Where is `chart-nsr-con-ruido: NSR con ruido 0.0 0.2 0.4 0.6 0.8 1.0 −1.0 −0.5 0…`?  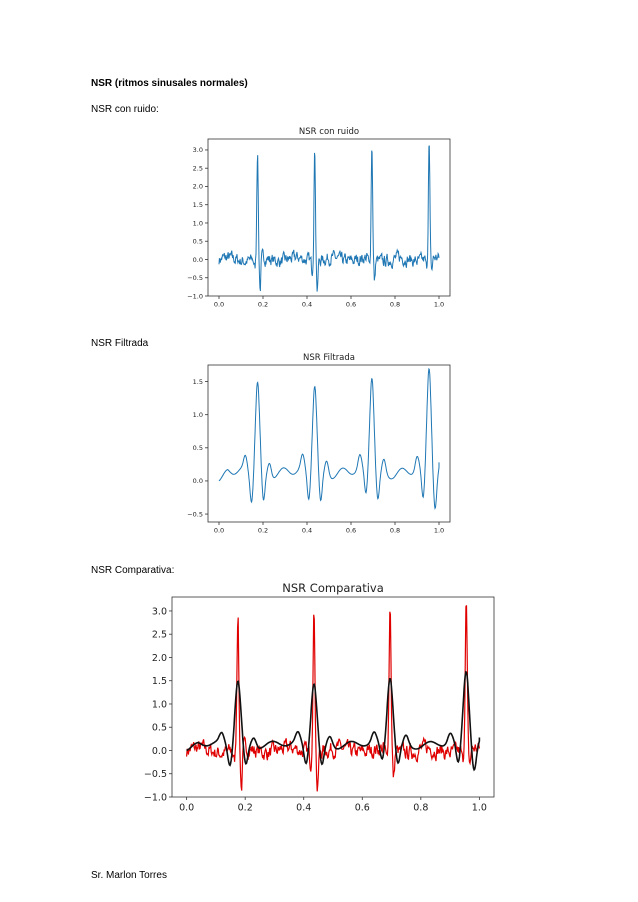
chart-nsr-con-ruido: NSR con ruido 0.0 0.2 0.4 0.6 0.8 1.0 −1.0 −0.5 0… is located at coordinates (319, 218).